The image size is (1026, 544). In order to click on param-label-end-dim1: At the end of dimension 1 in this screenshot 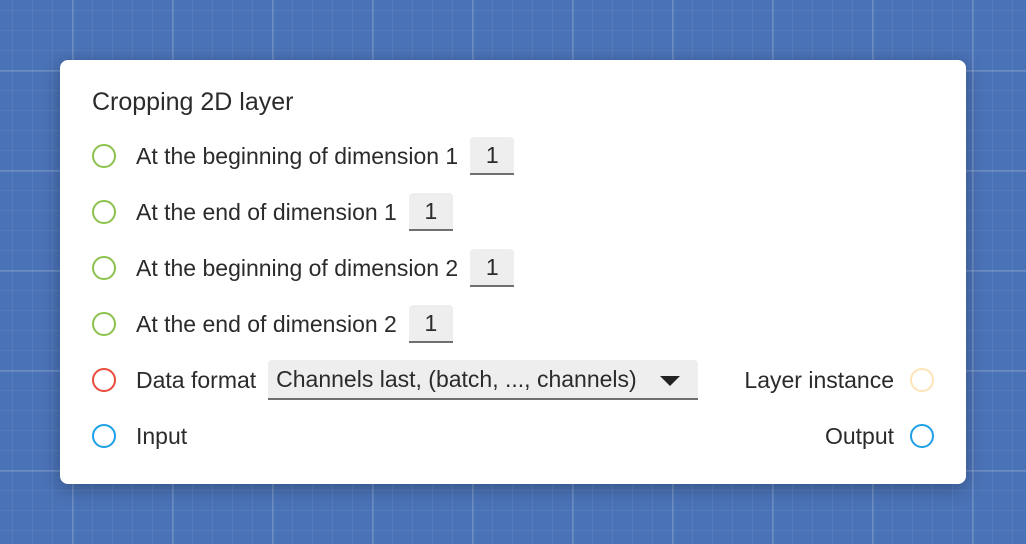, I will do `click(266, 211)`.